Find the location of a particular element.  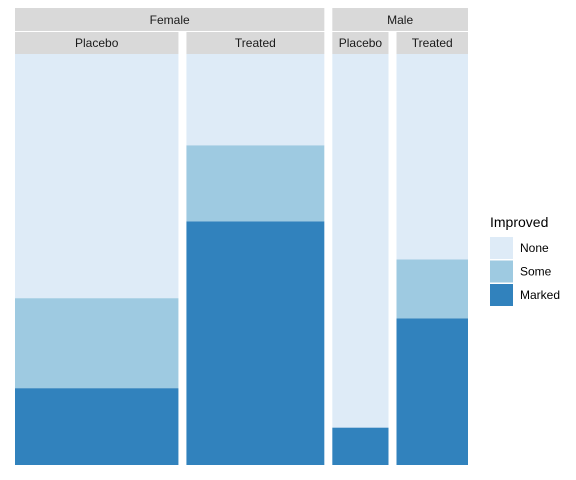

strip-male-treated is located at coordinates (432, 43).